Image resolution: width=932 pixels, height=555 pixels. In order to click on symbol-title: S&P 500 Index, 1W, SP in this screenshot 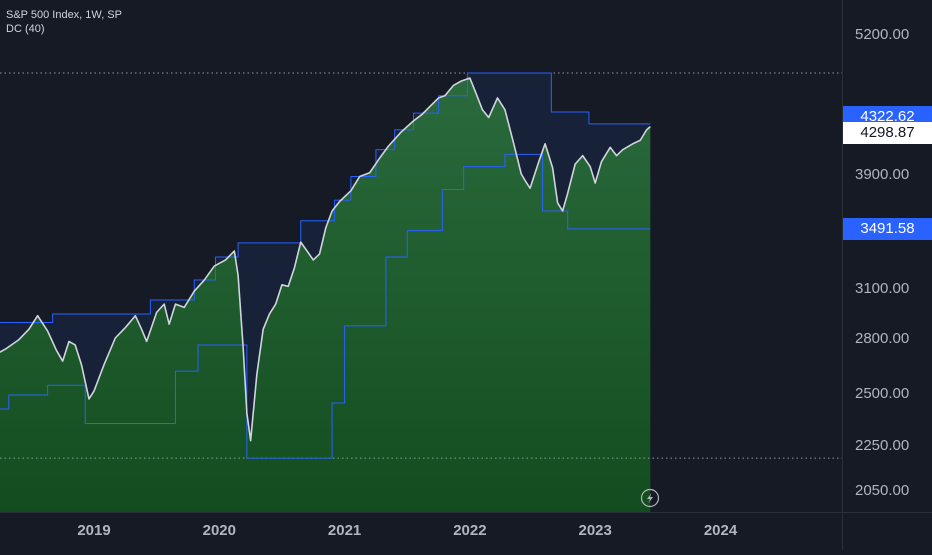, I will do `click(64, 15)`.